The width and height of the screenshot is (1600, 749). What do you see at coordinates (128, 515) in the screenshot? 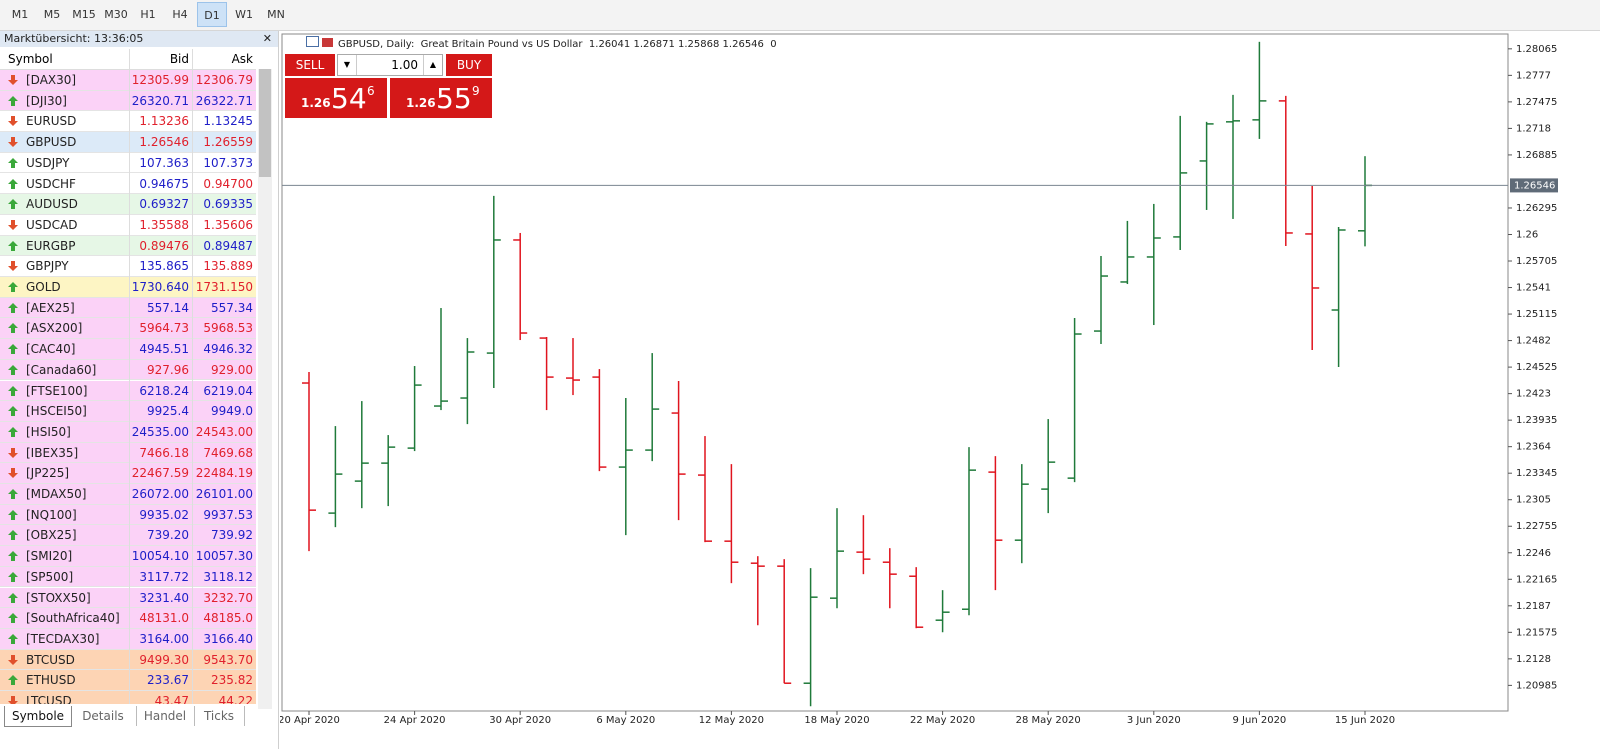
I see `table-row: [NQ100] 9935.02 9937.53` at bounding box center [128, 515].